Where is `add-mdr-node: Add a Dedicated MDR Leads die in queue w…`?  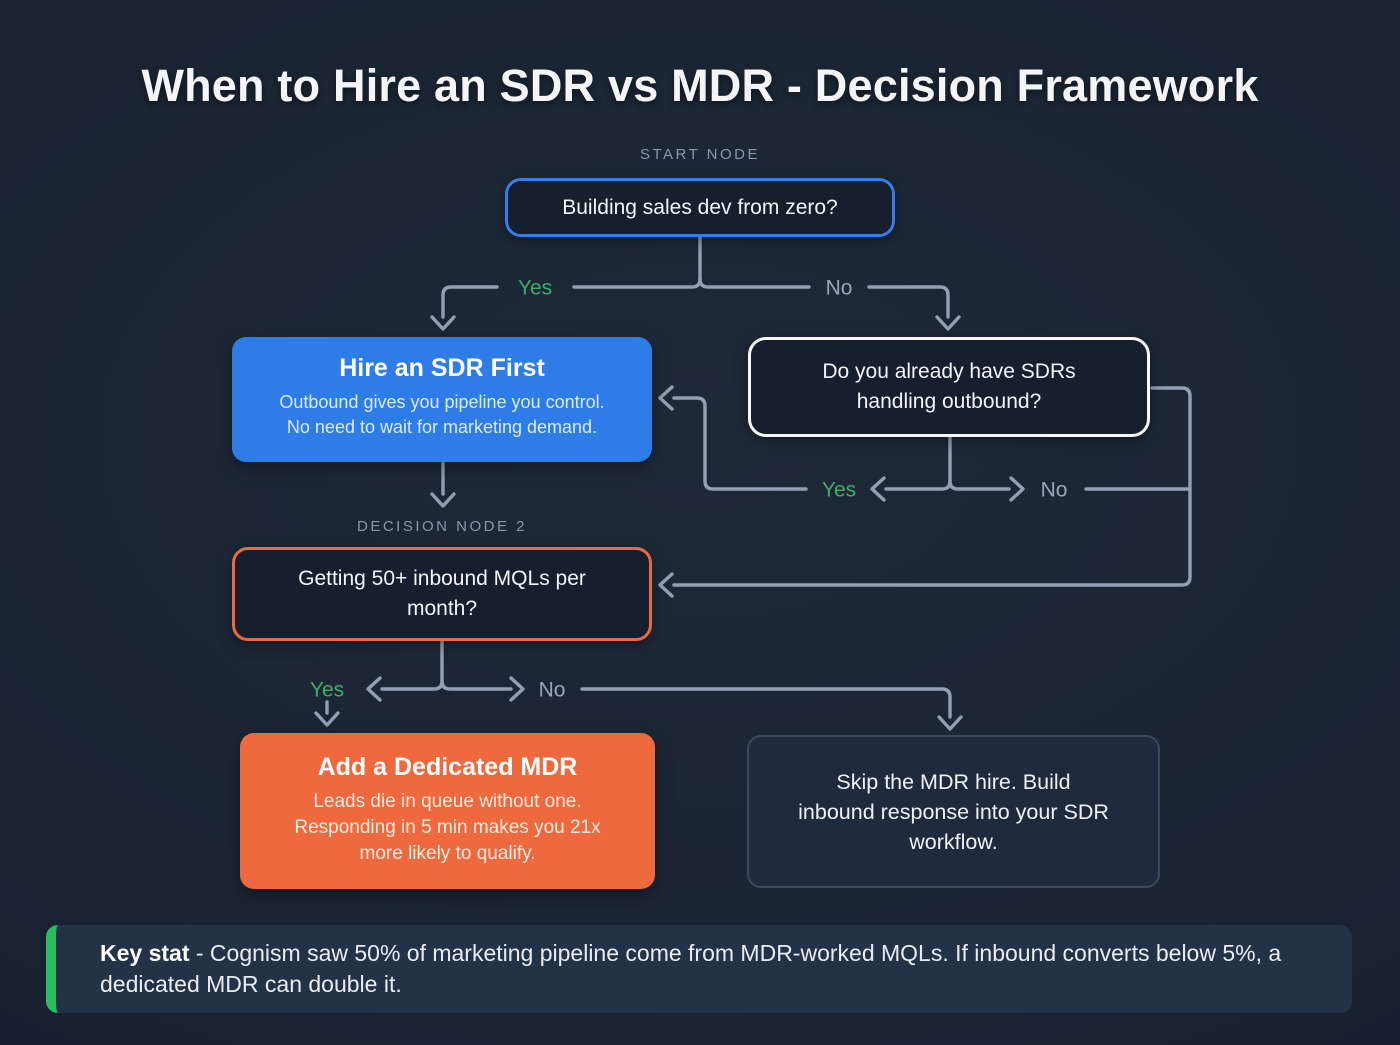
add-mdr-node: Add a Dedicated MDR Leads die in queue w… is located at coordinates (447, 811).